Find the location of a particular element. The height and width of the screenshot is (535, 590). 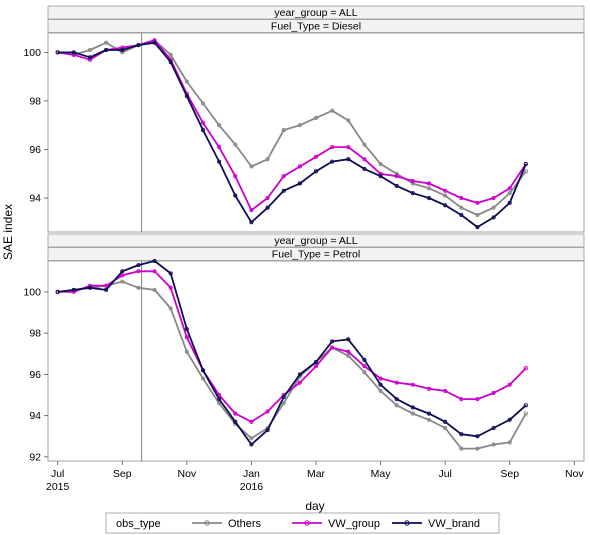

legend-item-Others: Others is located at coordinates (227, 524).